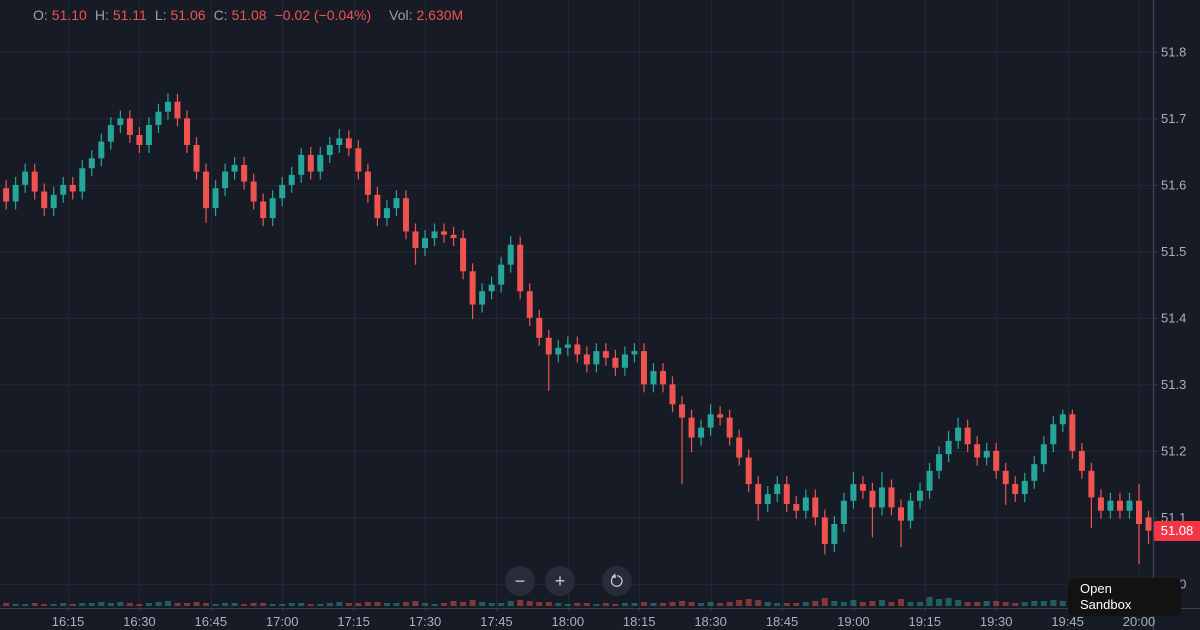 This screenshot has height=630, width=1200. I want to click on volume-value: 2.630M, so click(440, 15).